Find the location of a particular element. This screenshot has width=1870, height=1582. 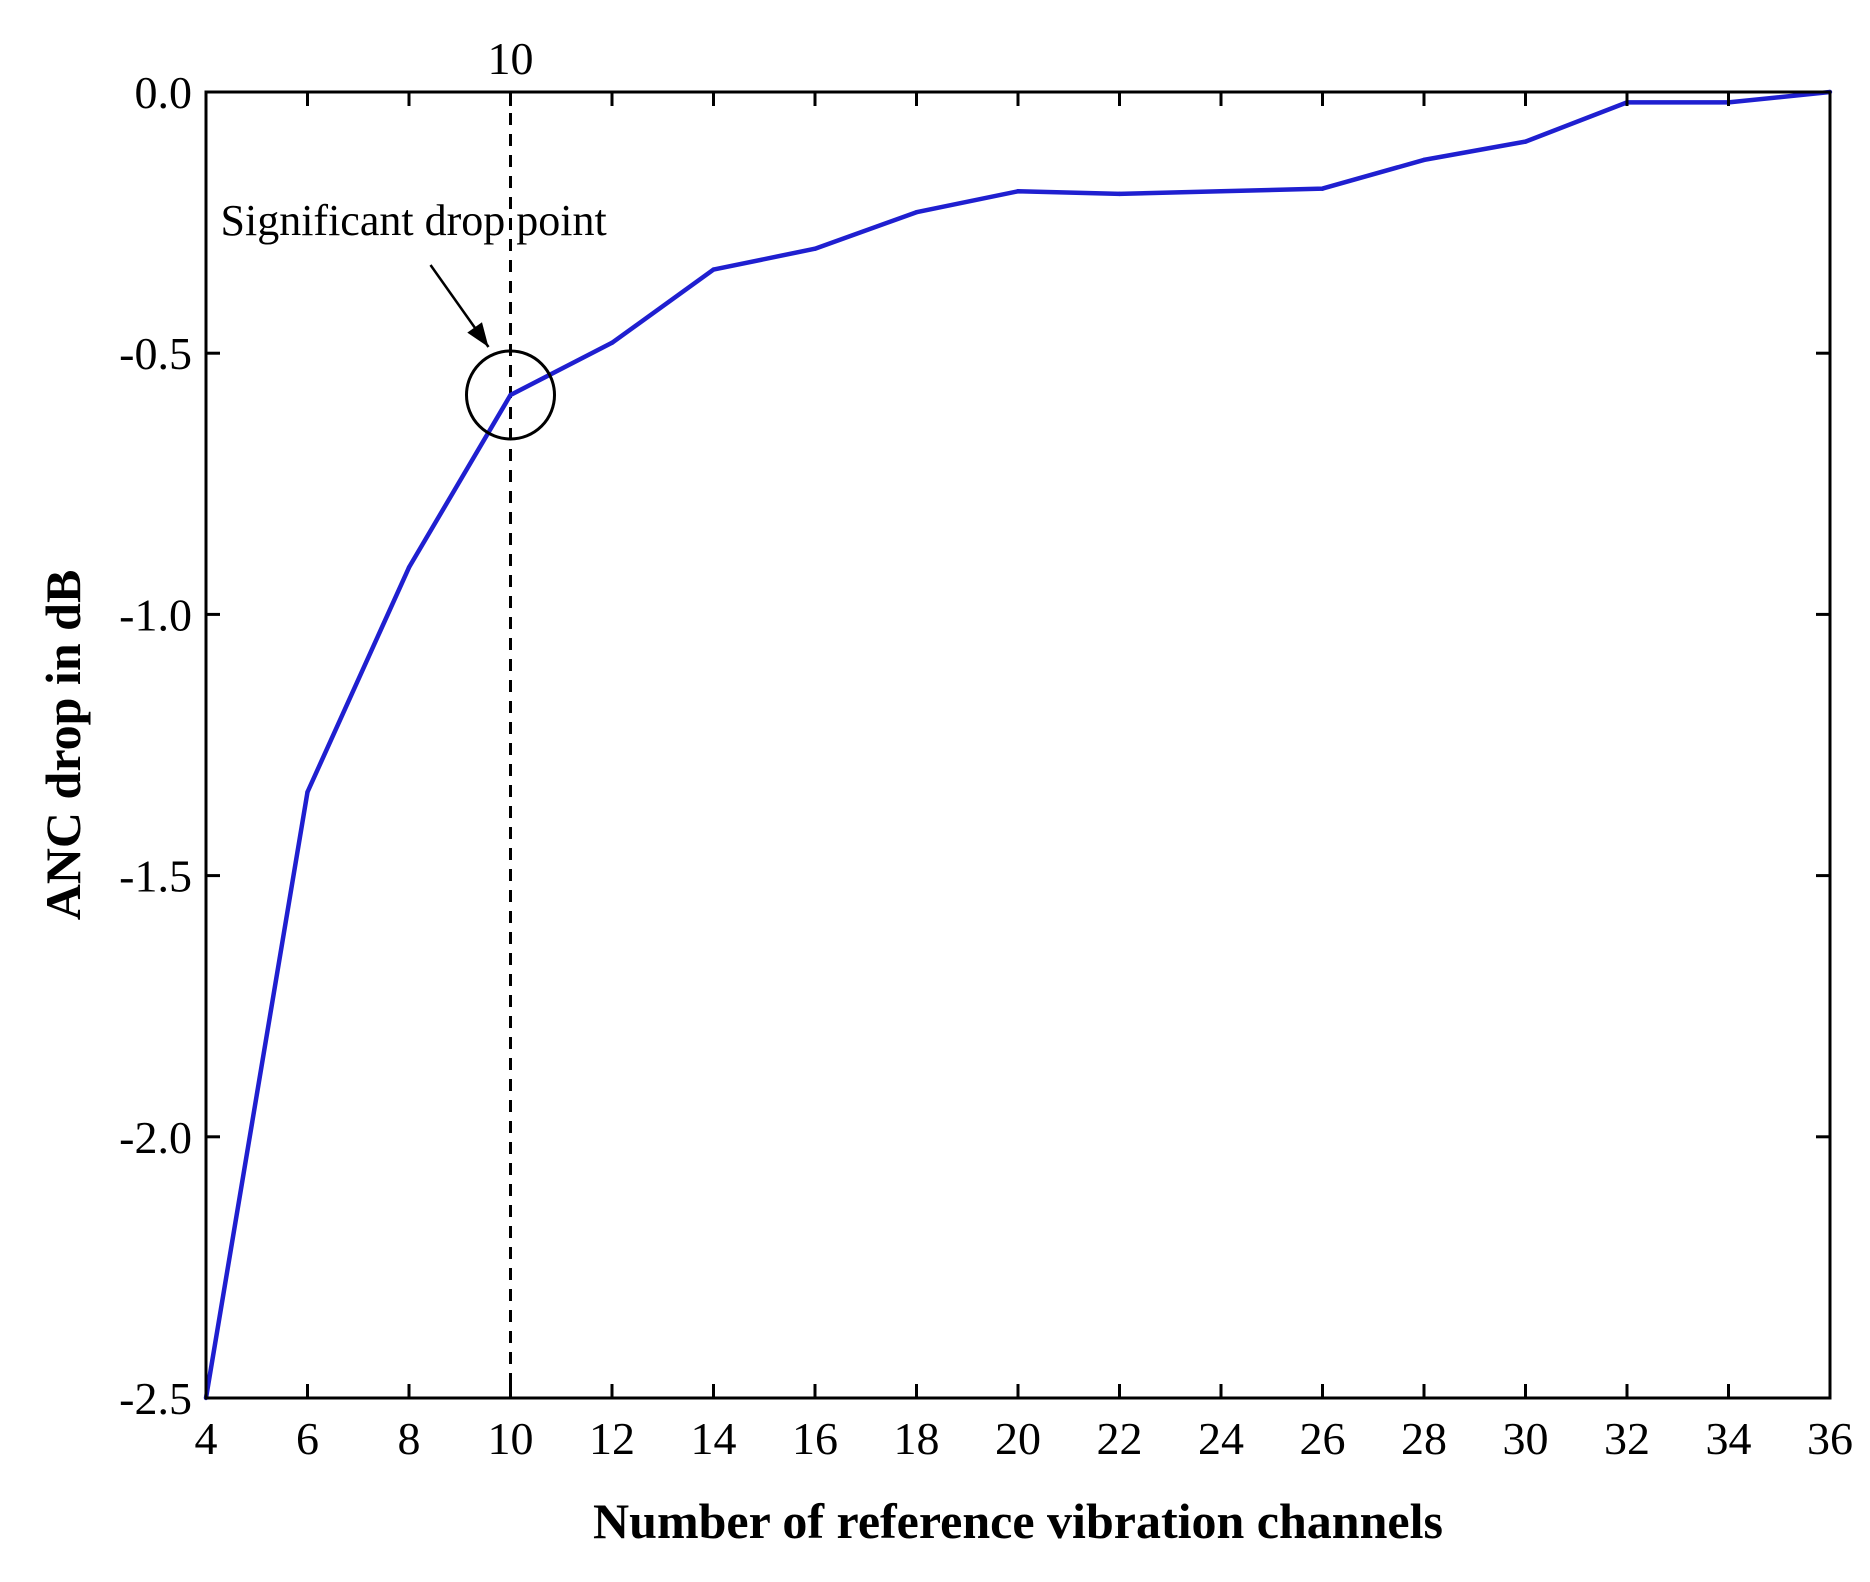

x-tick-label: 16 is located at coordinates (815, 1438).